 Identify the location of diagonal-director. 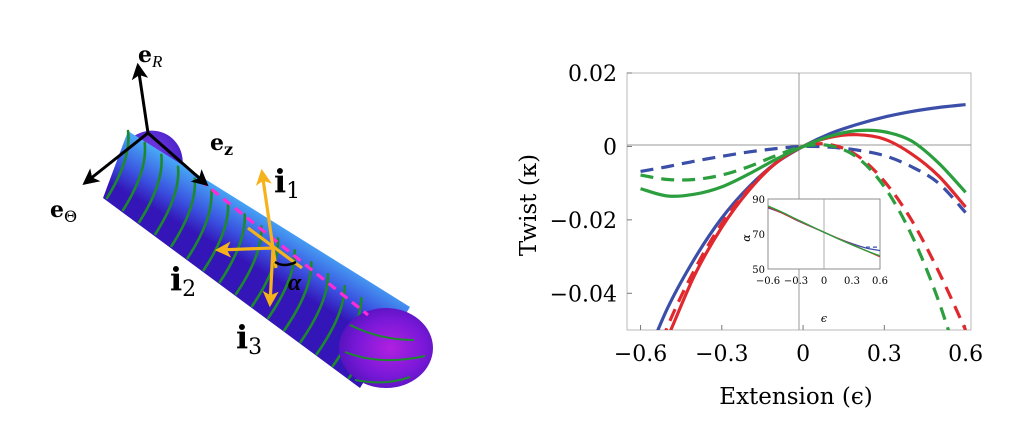
(275, 248).